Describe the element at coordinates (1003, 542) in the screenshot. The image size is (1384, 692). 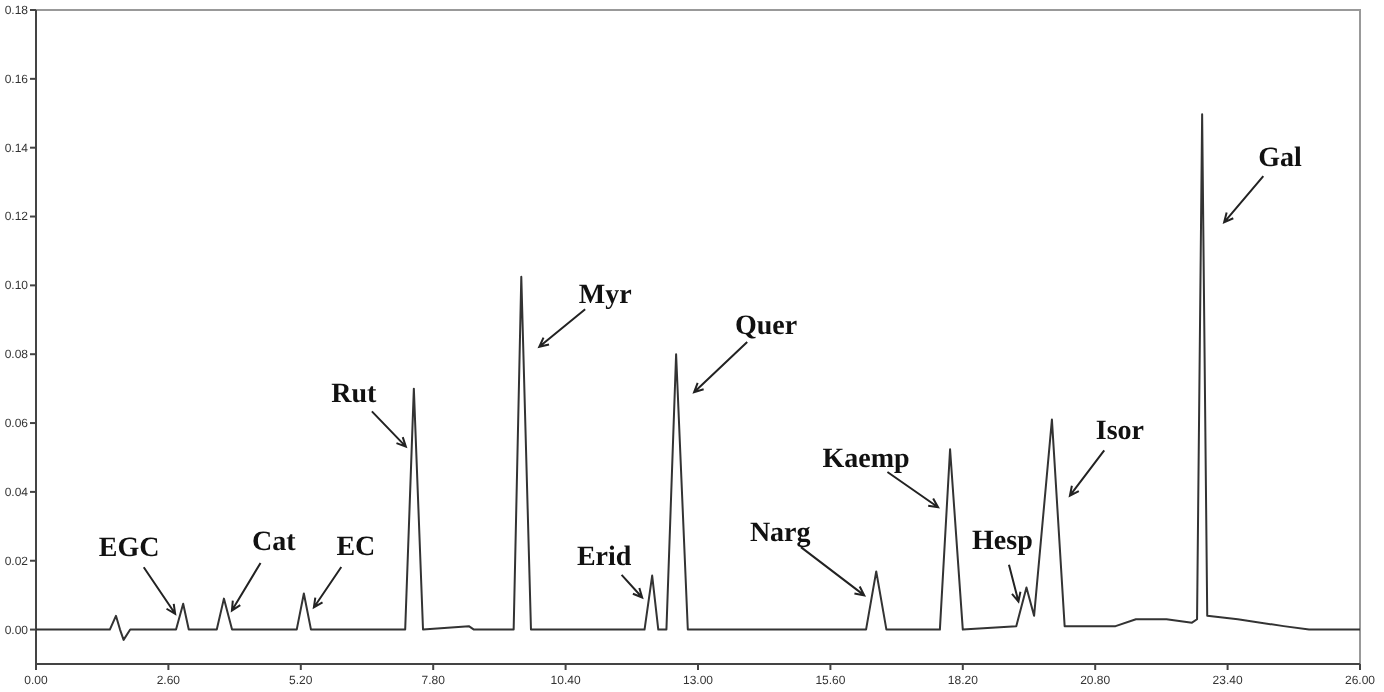
I see `annotation: Hesp` at that location.